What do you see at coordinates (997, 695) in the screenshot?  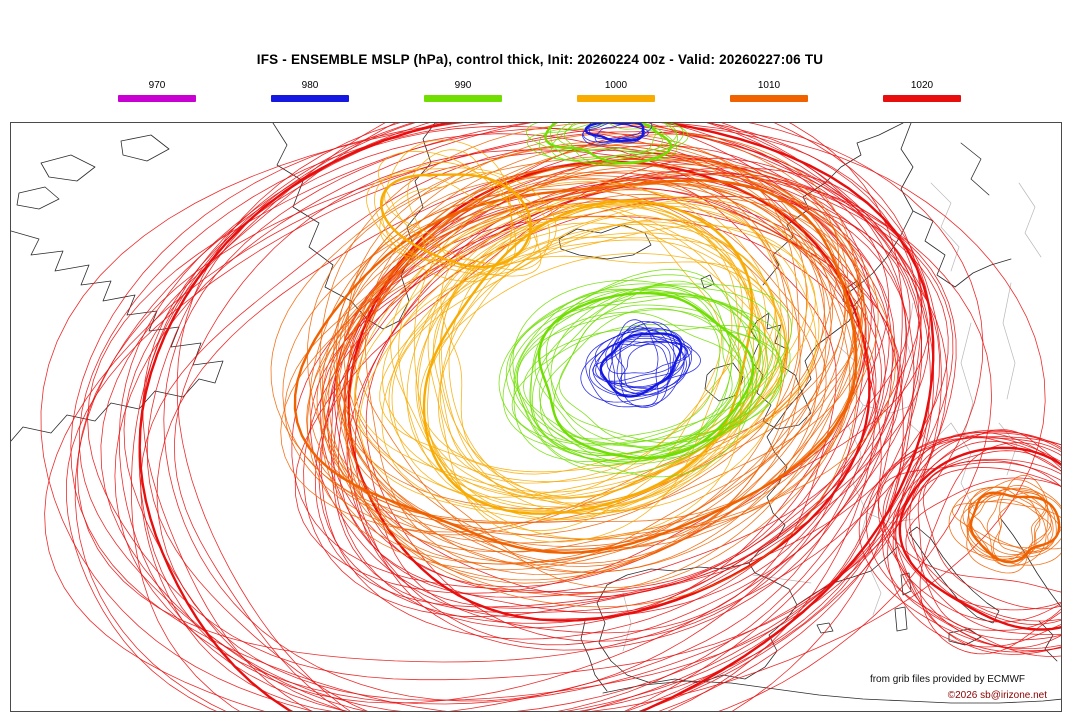 I see `attribution-copyright: ©2026 sb@irizone.net` at bounding box center [997, 695].